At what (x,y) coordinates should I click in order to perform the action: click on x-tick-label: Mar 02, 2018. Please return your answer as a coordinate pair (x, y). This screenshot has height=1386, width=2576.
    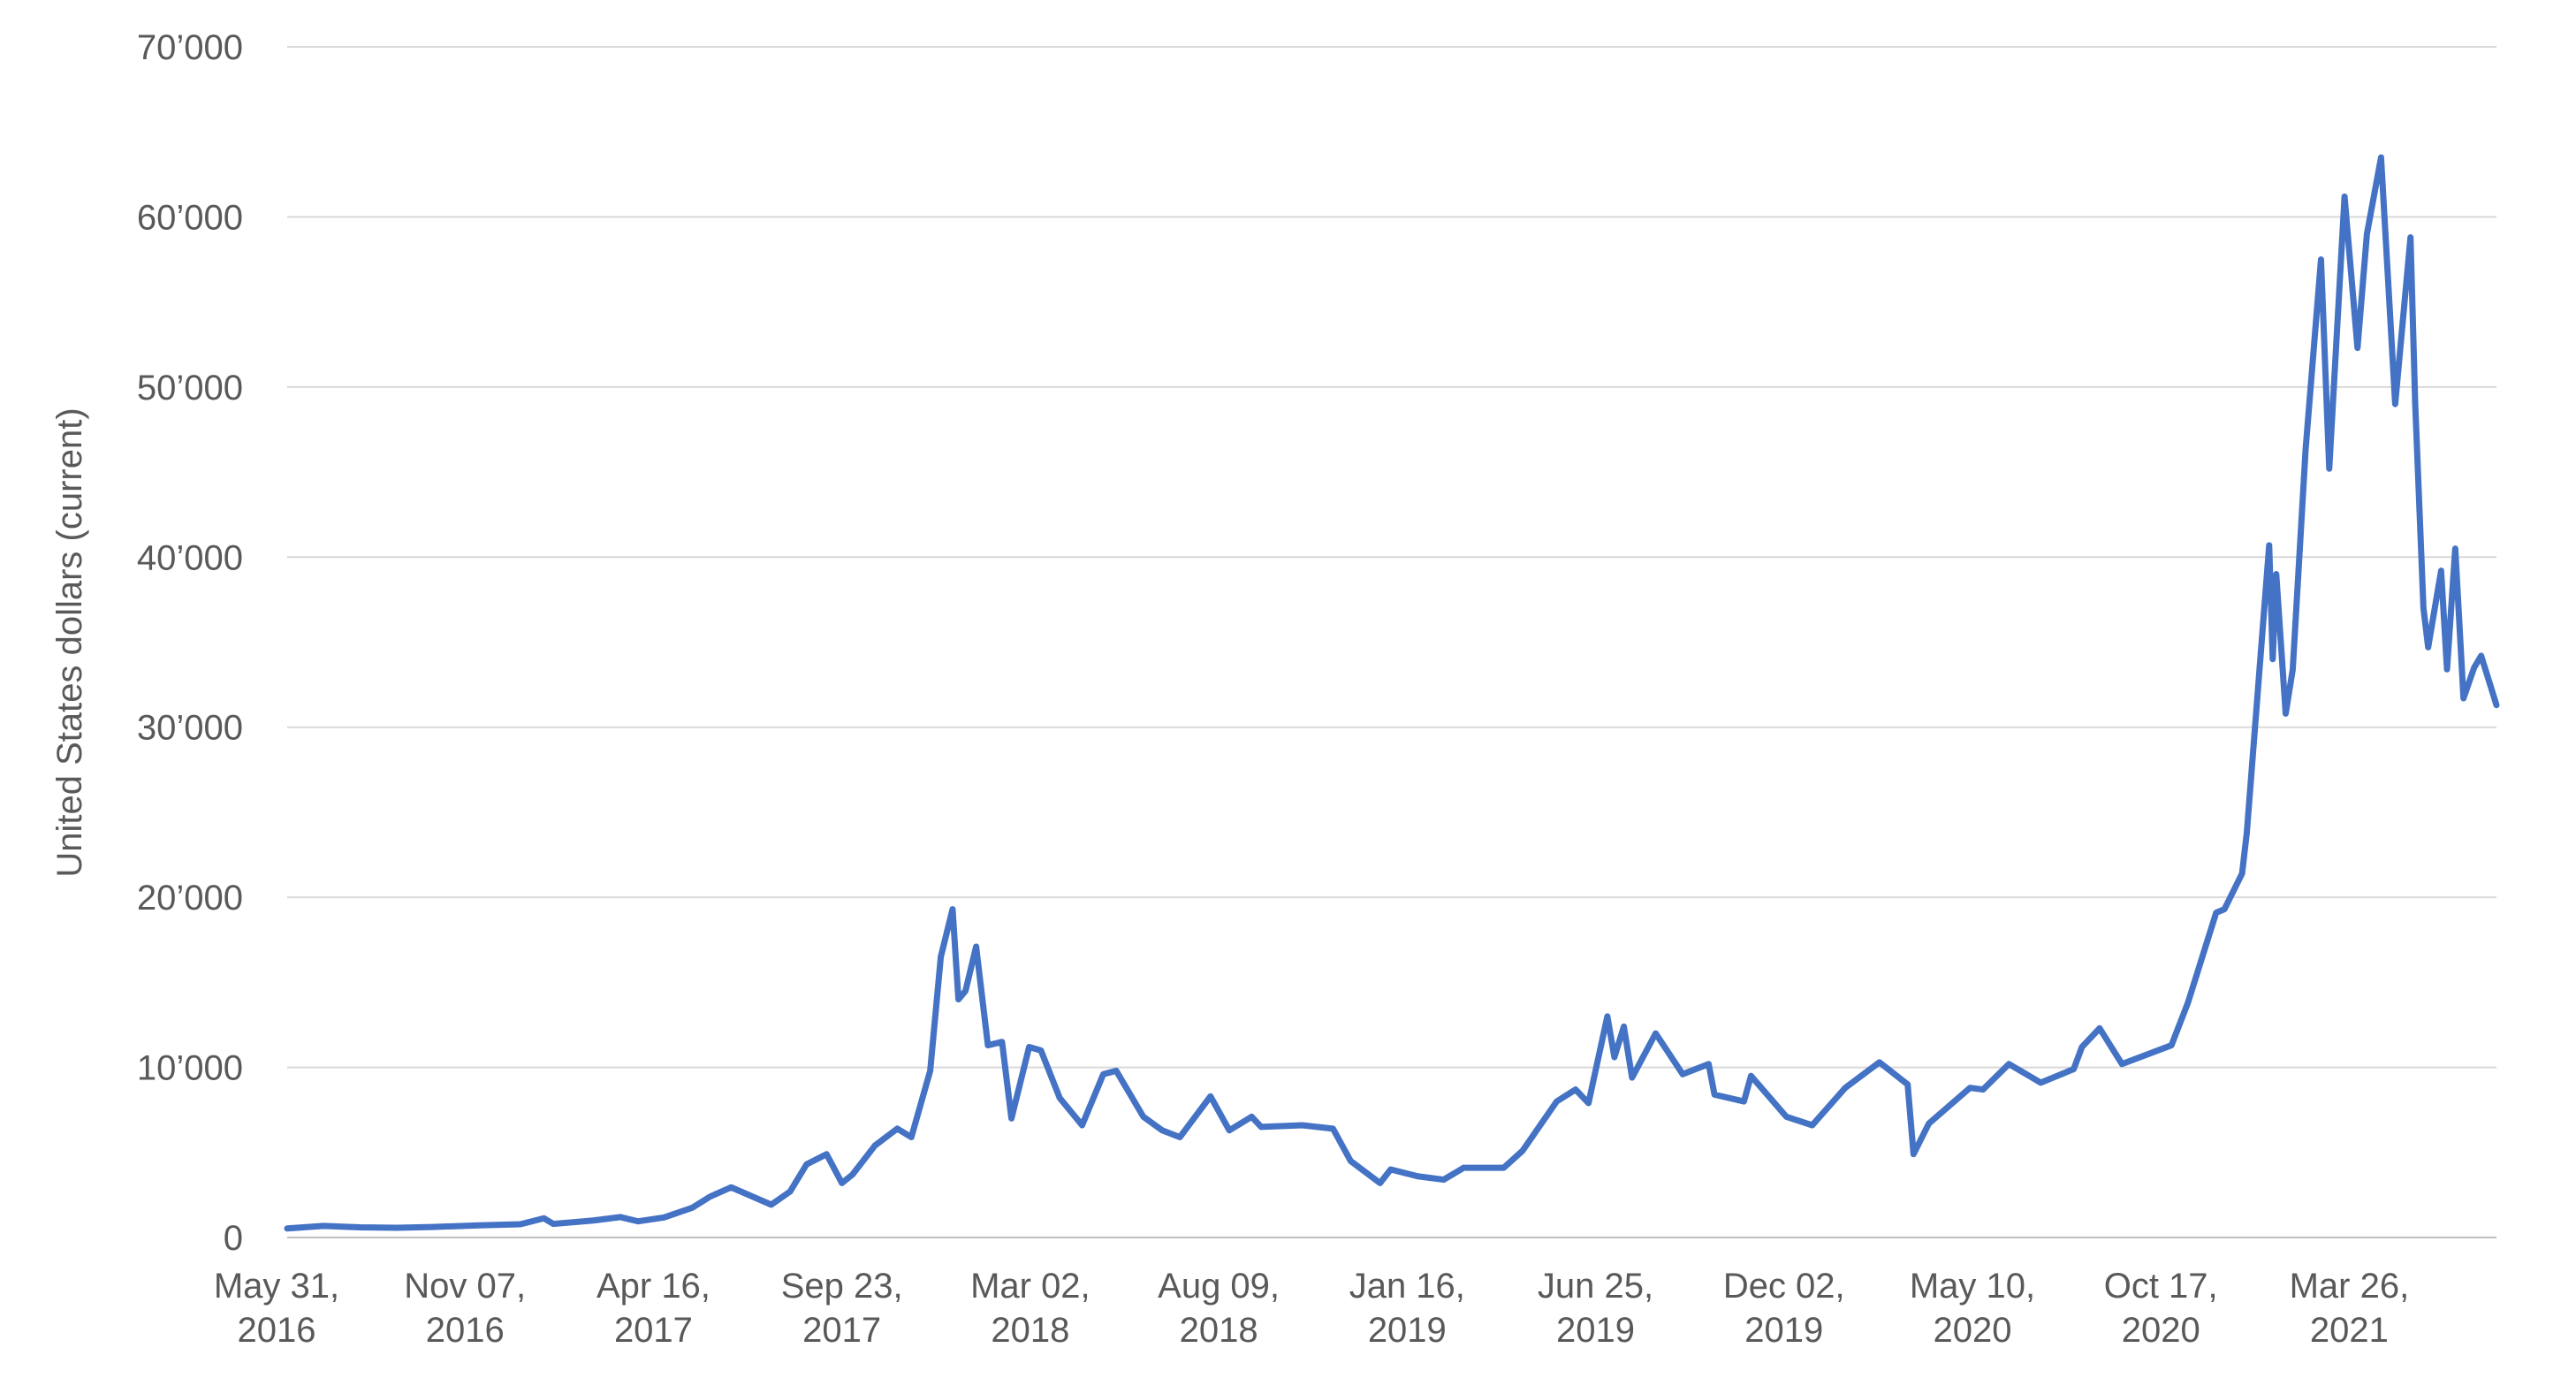
    Looking at the image, I should click on (1030, 1308).